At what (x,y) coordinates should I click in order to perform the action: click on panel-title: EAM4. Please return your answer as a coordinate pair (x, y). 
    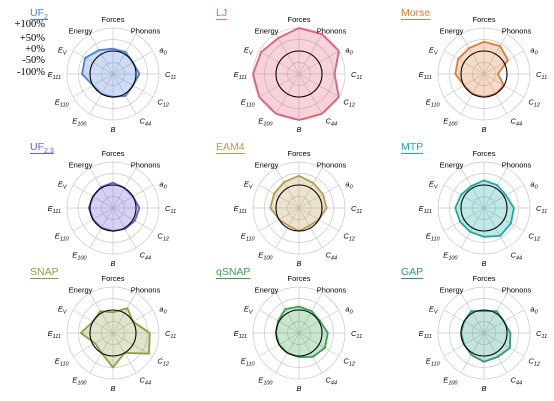
    Looking at the image, I should click on (230, 147).